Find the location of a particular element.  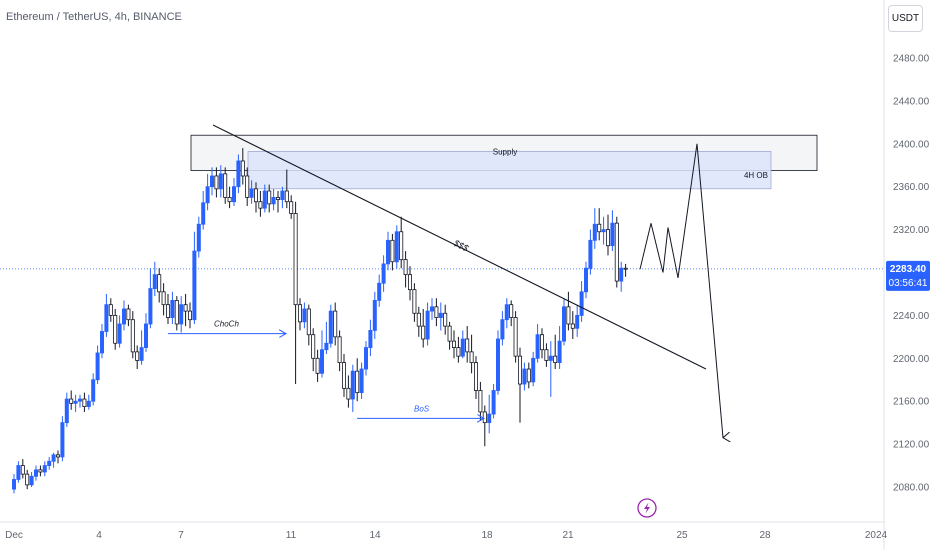

ob-zone is located at coordinates (509, 170).